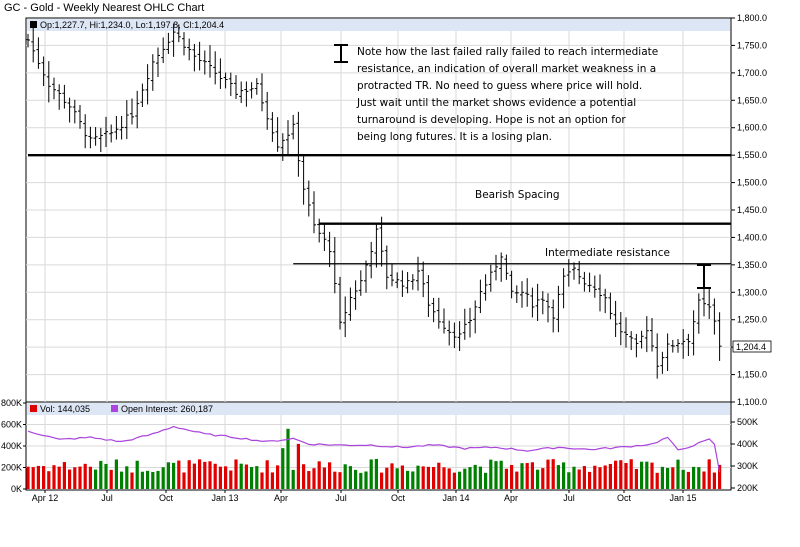  What do you see at coordinates (281, 498) in the screenshot?
I see `time-tick-label: Apr` at bounding box center [281, 498].